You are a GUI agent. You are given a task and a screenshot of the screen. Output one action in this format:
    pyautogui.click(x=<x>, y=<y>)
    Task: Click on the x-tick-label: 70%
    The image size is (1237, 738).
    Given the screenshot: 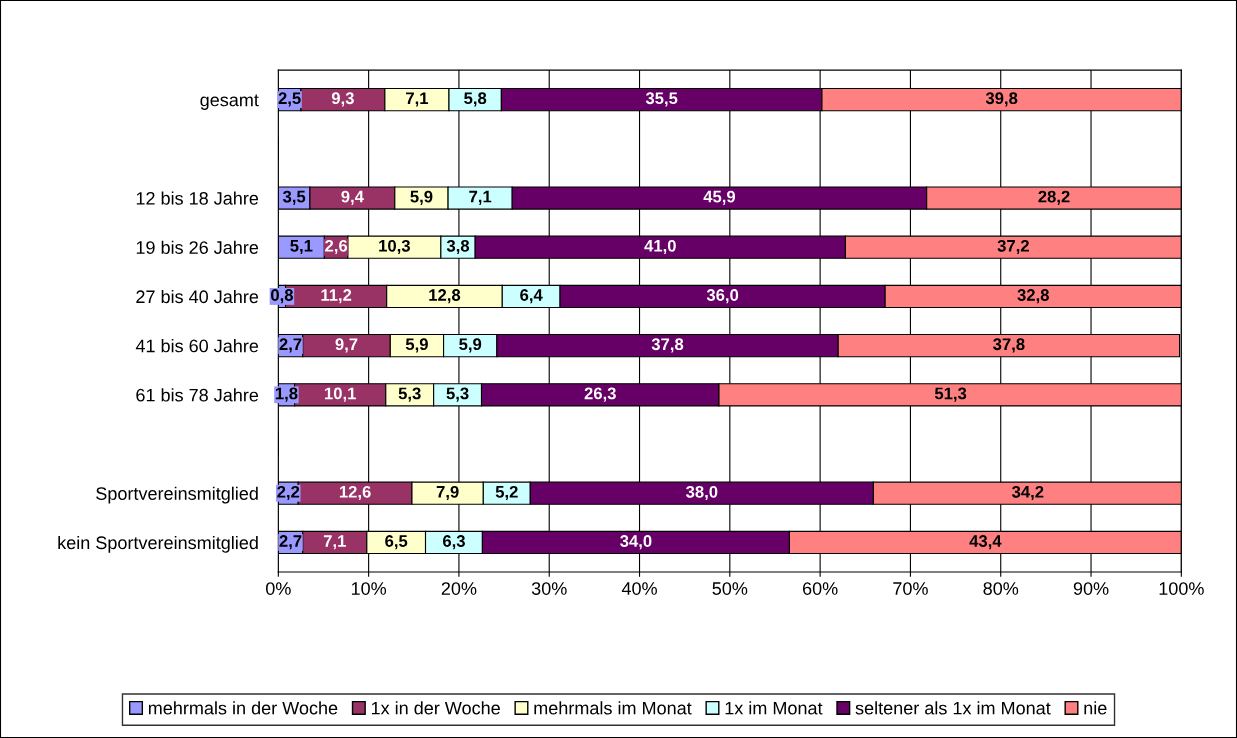 What is the action you would take?
    pyautogui.click(x=910, y=588)
    